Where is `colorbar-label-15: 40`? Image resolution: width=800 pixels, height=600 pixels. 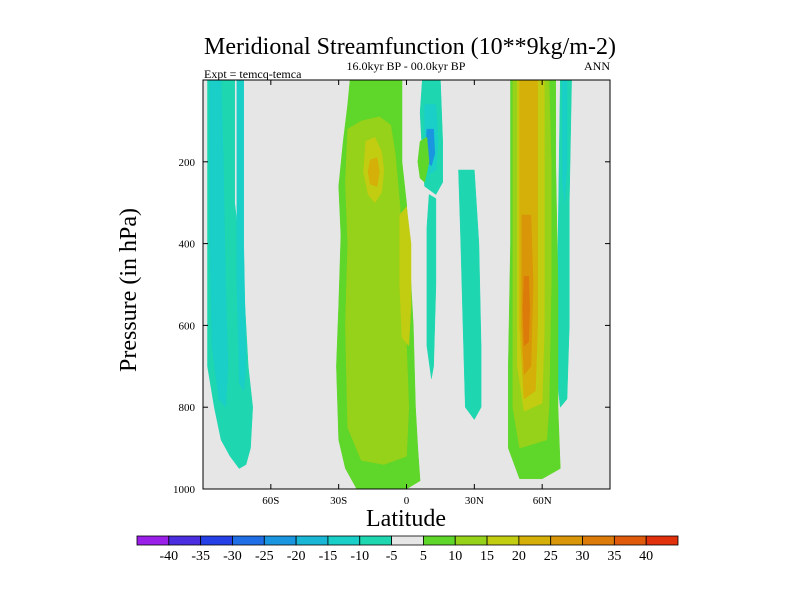
colorbar-label-15: 40 is located at coordinates (646, 556).